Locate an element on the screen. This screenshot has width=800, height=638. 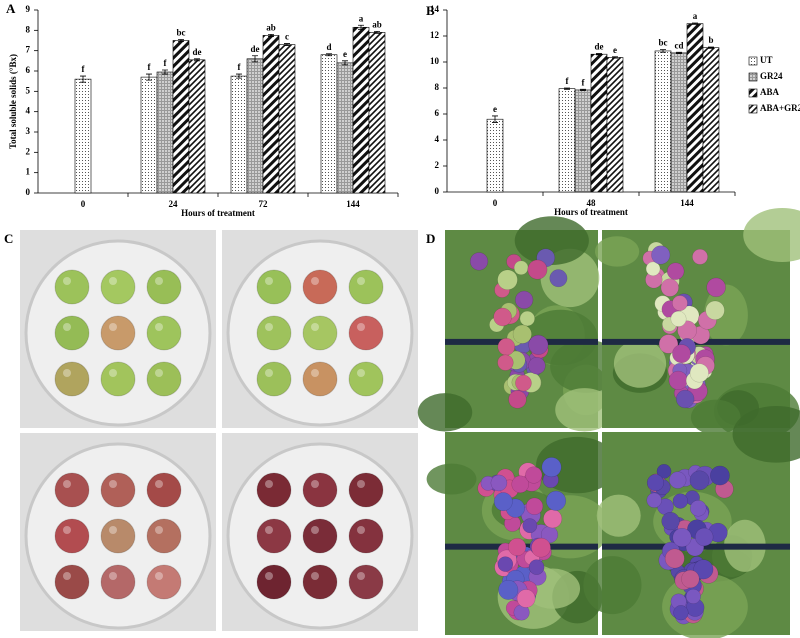
y-tick-label: 14 is located at coordinates (435, 9).